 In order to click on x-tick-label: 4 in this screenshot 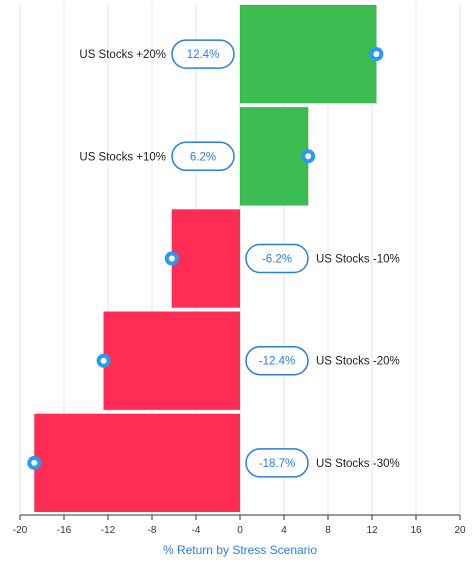, I will do `click(284, 530)`.